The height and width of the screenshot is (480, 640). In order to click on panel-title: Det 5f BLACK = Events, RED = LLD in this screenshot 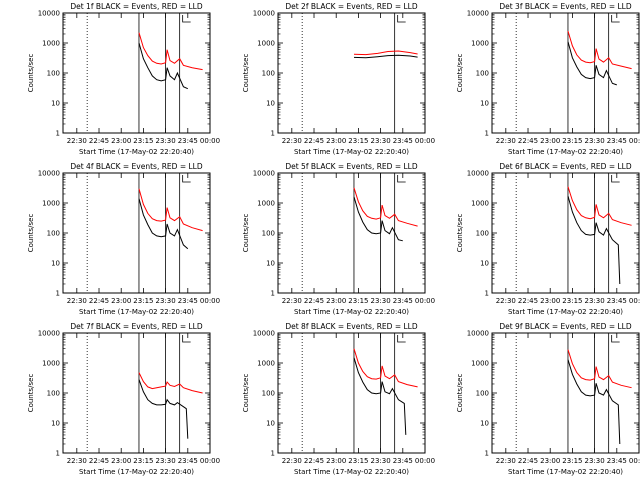, I will do `click(351, 166)`.